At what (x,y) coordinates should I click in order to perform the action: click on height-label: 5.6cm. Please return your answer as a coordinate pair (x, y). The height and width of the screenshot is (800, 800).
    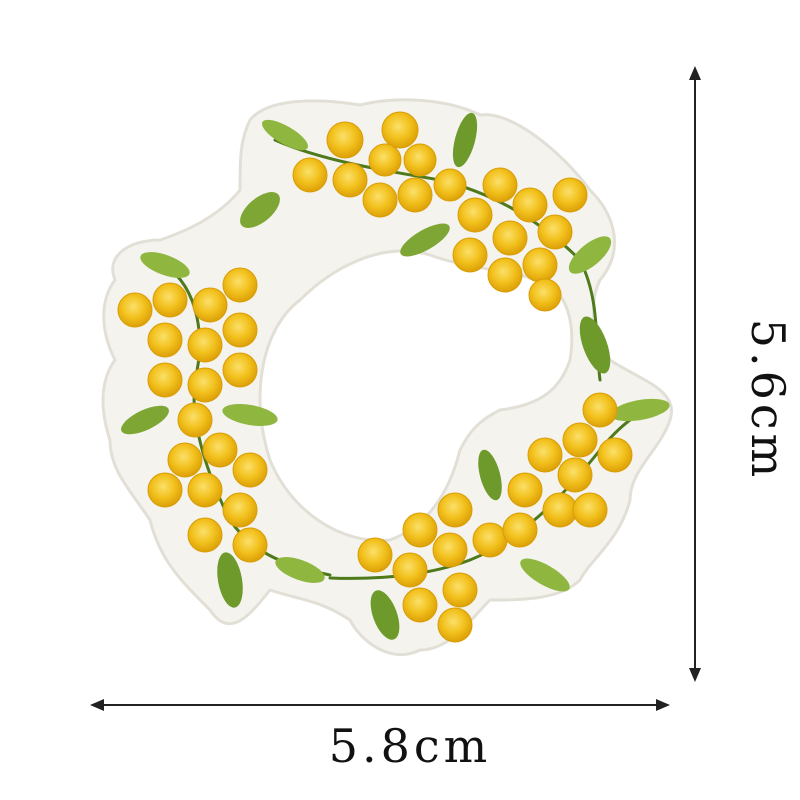
    Looking at the image, I should click on (768, 400).